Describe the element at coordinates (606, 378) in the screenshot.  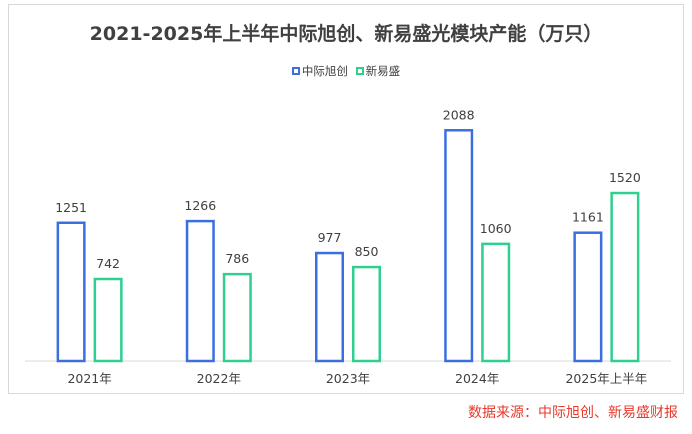
I see `x-tick-label-4: 2025年上半年` at that location.